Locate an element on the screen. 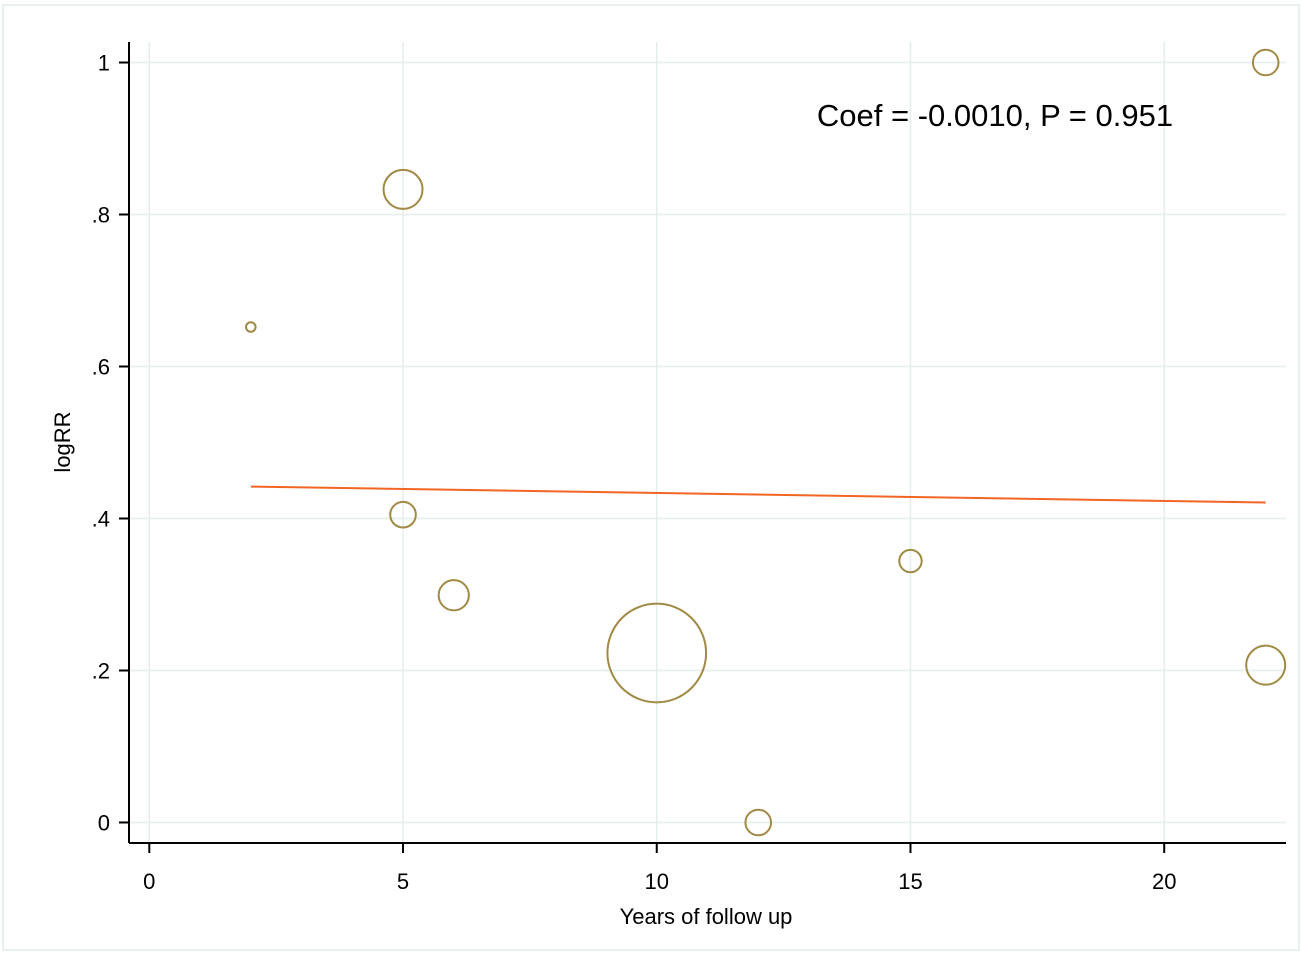  y-tick-label: .4 is located at coordinates (101, 518).